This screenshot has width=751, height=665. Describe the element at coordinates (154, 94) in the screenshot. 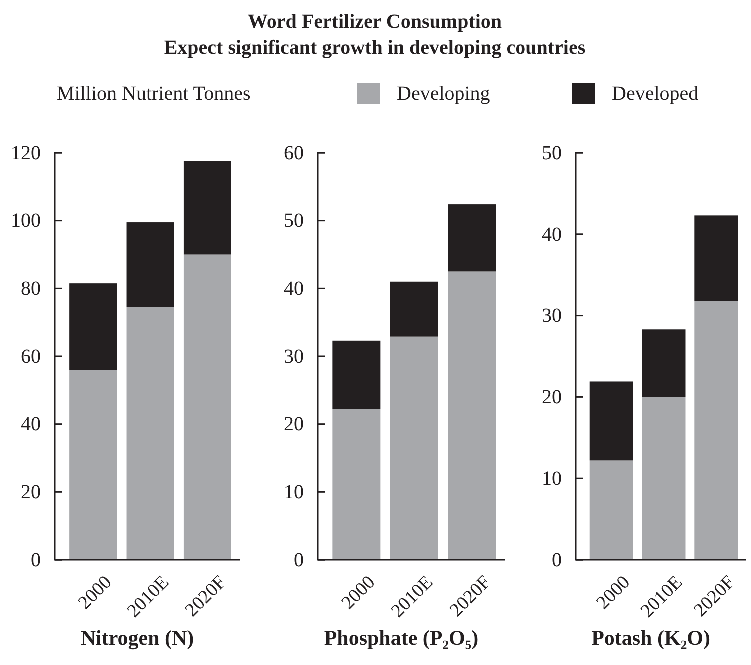

I see `legend-title: Million Nutrient Tonnes` at that location.